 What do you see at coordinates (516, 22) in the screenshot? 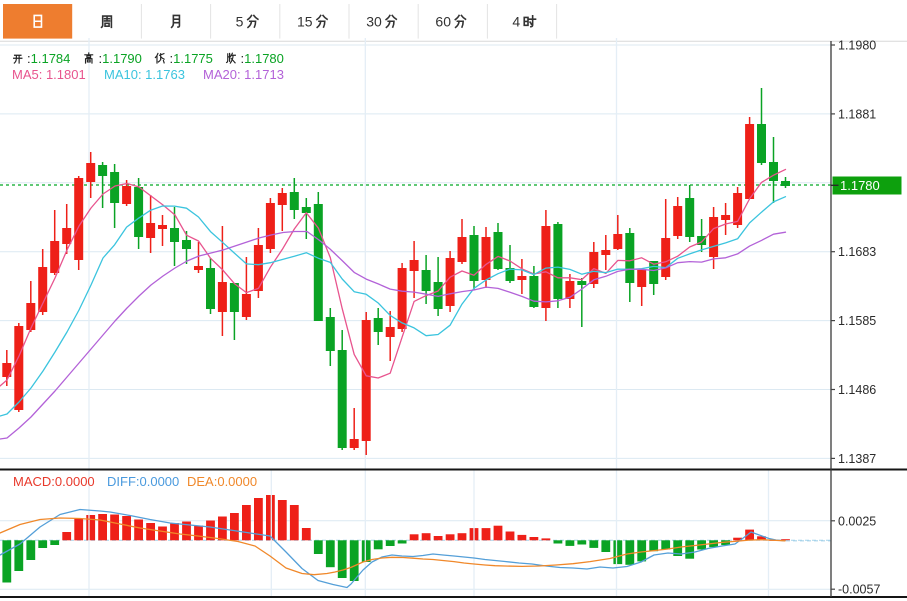
I see `svg-text: 4` at bounding box center [516, 22].